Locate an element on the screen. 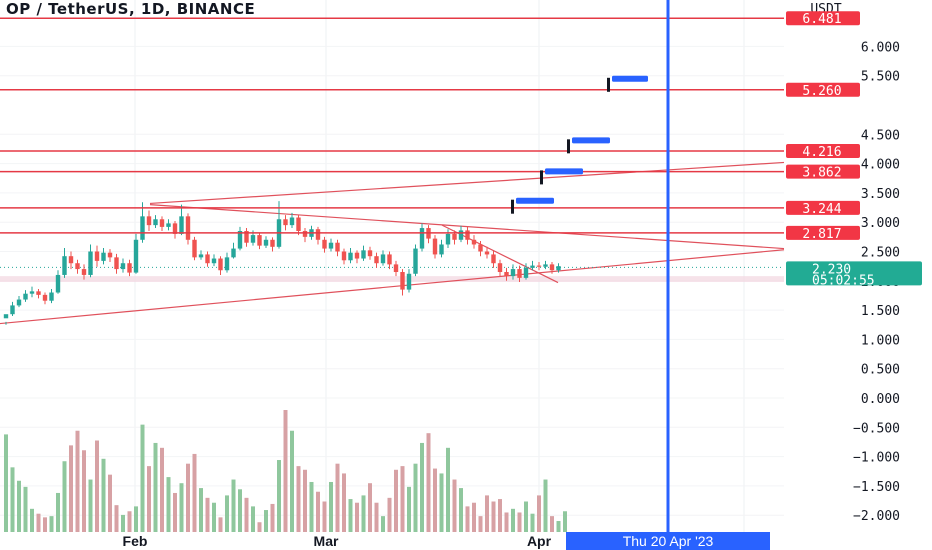  price-tick-label: 0.500 is located at coordinates (880, 370).